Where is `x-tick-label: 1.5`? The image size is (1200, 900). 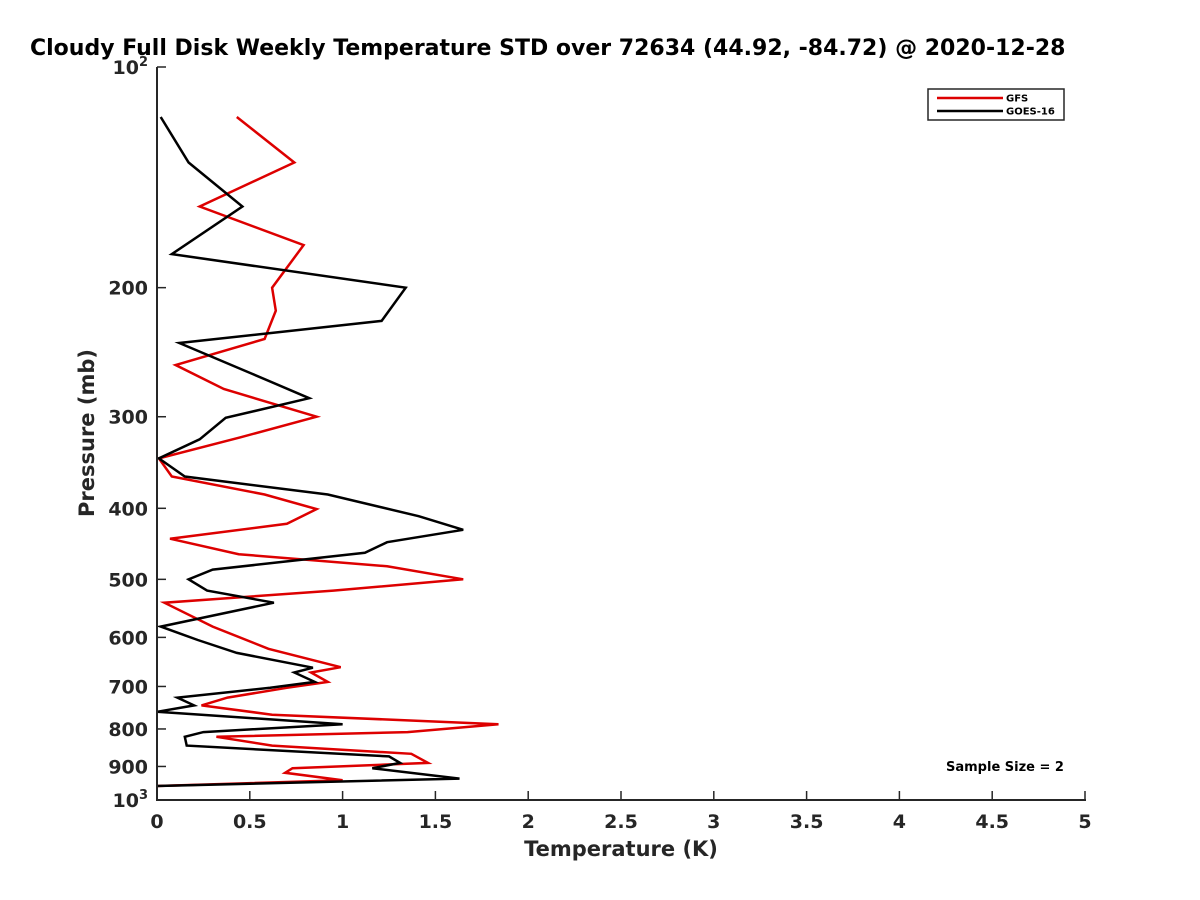 x-tick-label: 1.5 is located at coordinates (436, 822).